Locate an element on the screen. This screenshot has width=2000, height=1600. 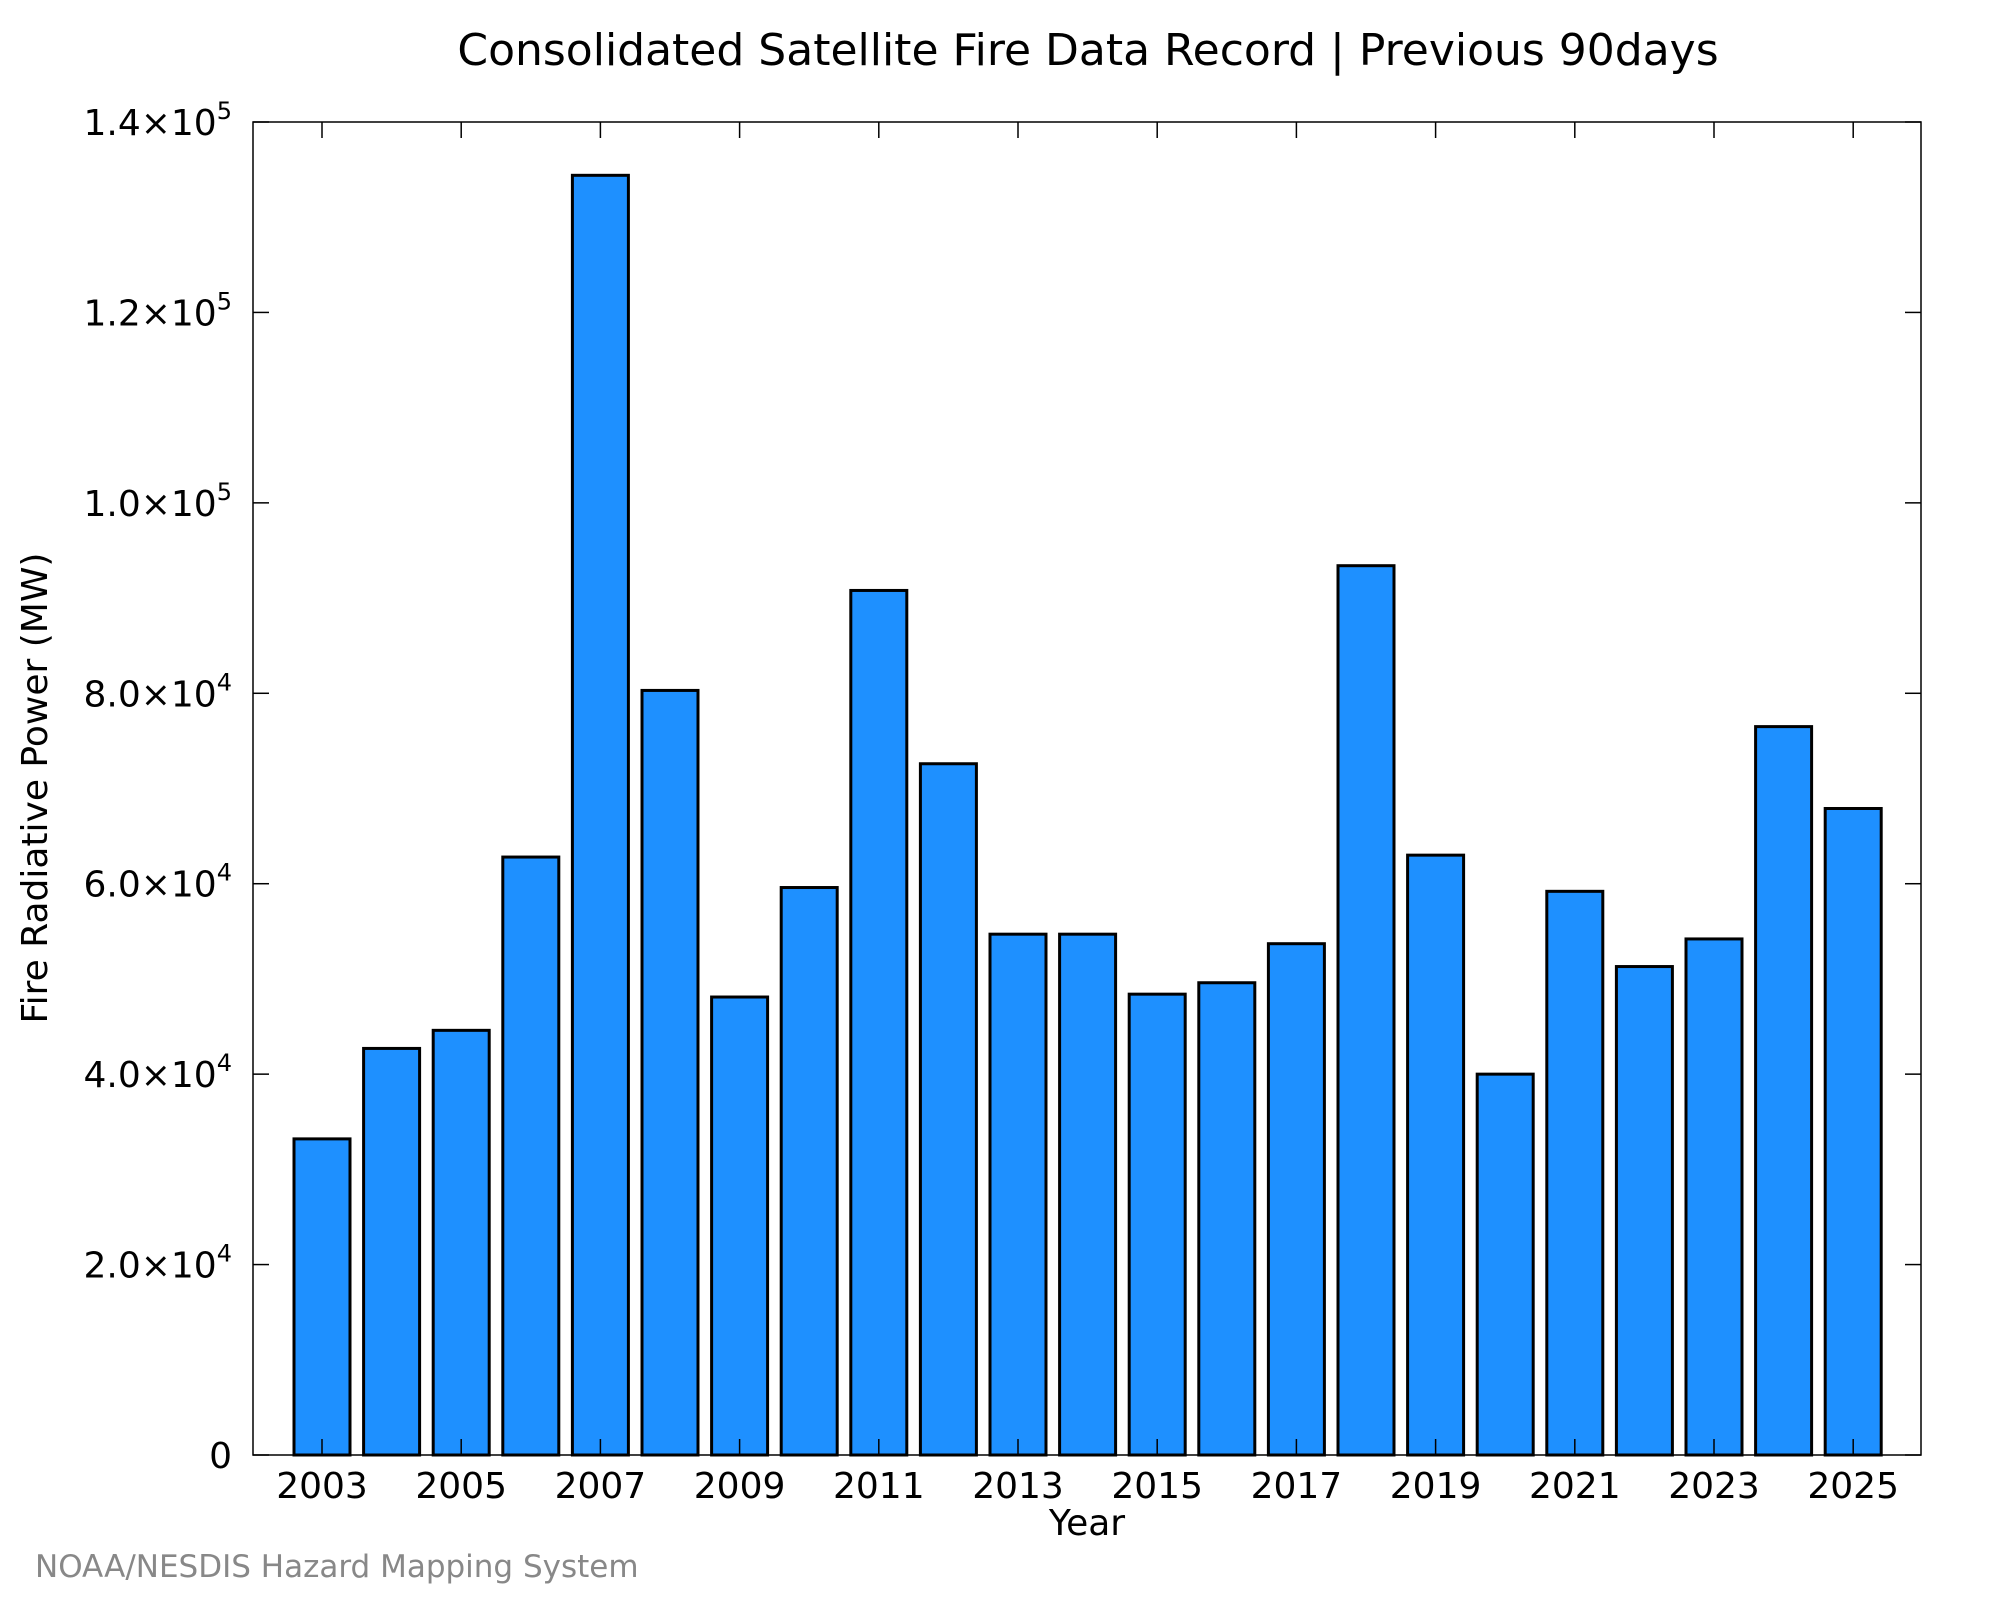
x-tick-label: 2019 is located at coordinates (1436, 1486).